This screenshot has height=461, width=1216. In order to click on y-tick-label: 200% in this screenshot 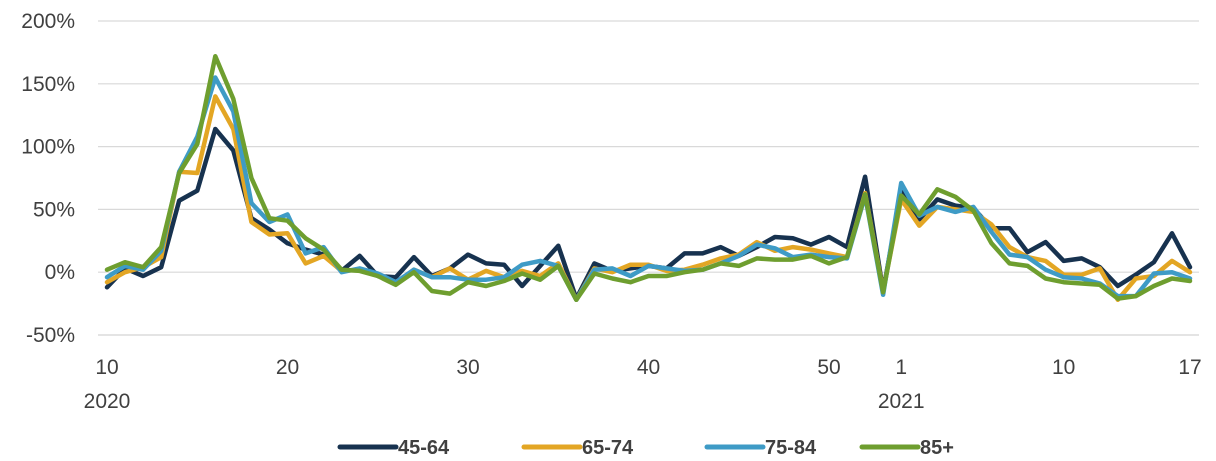, I will do `click(48, 21)`.